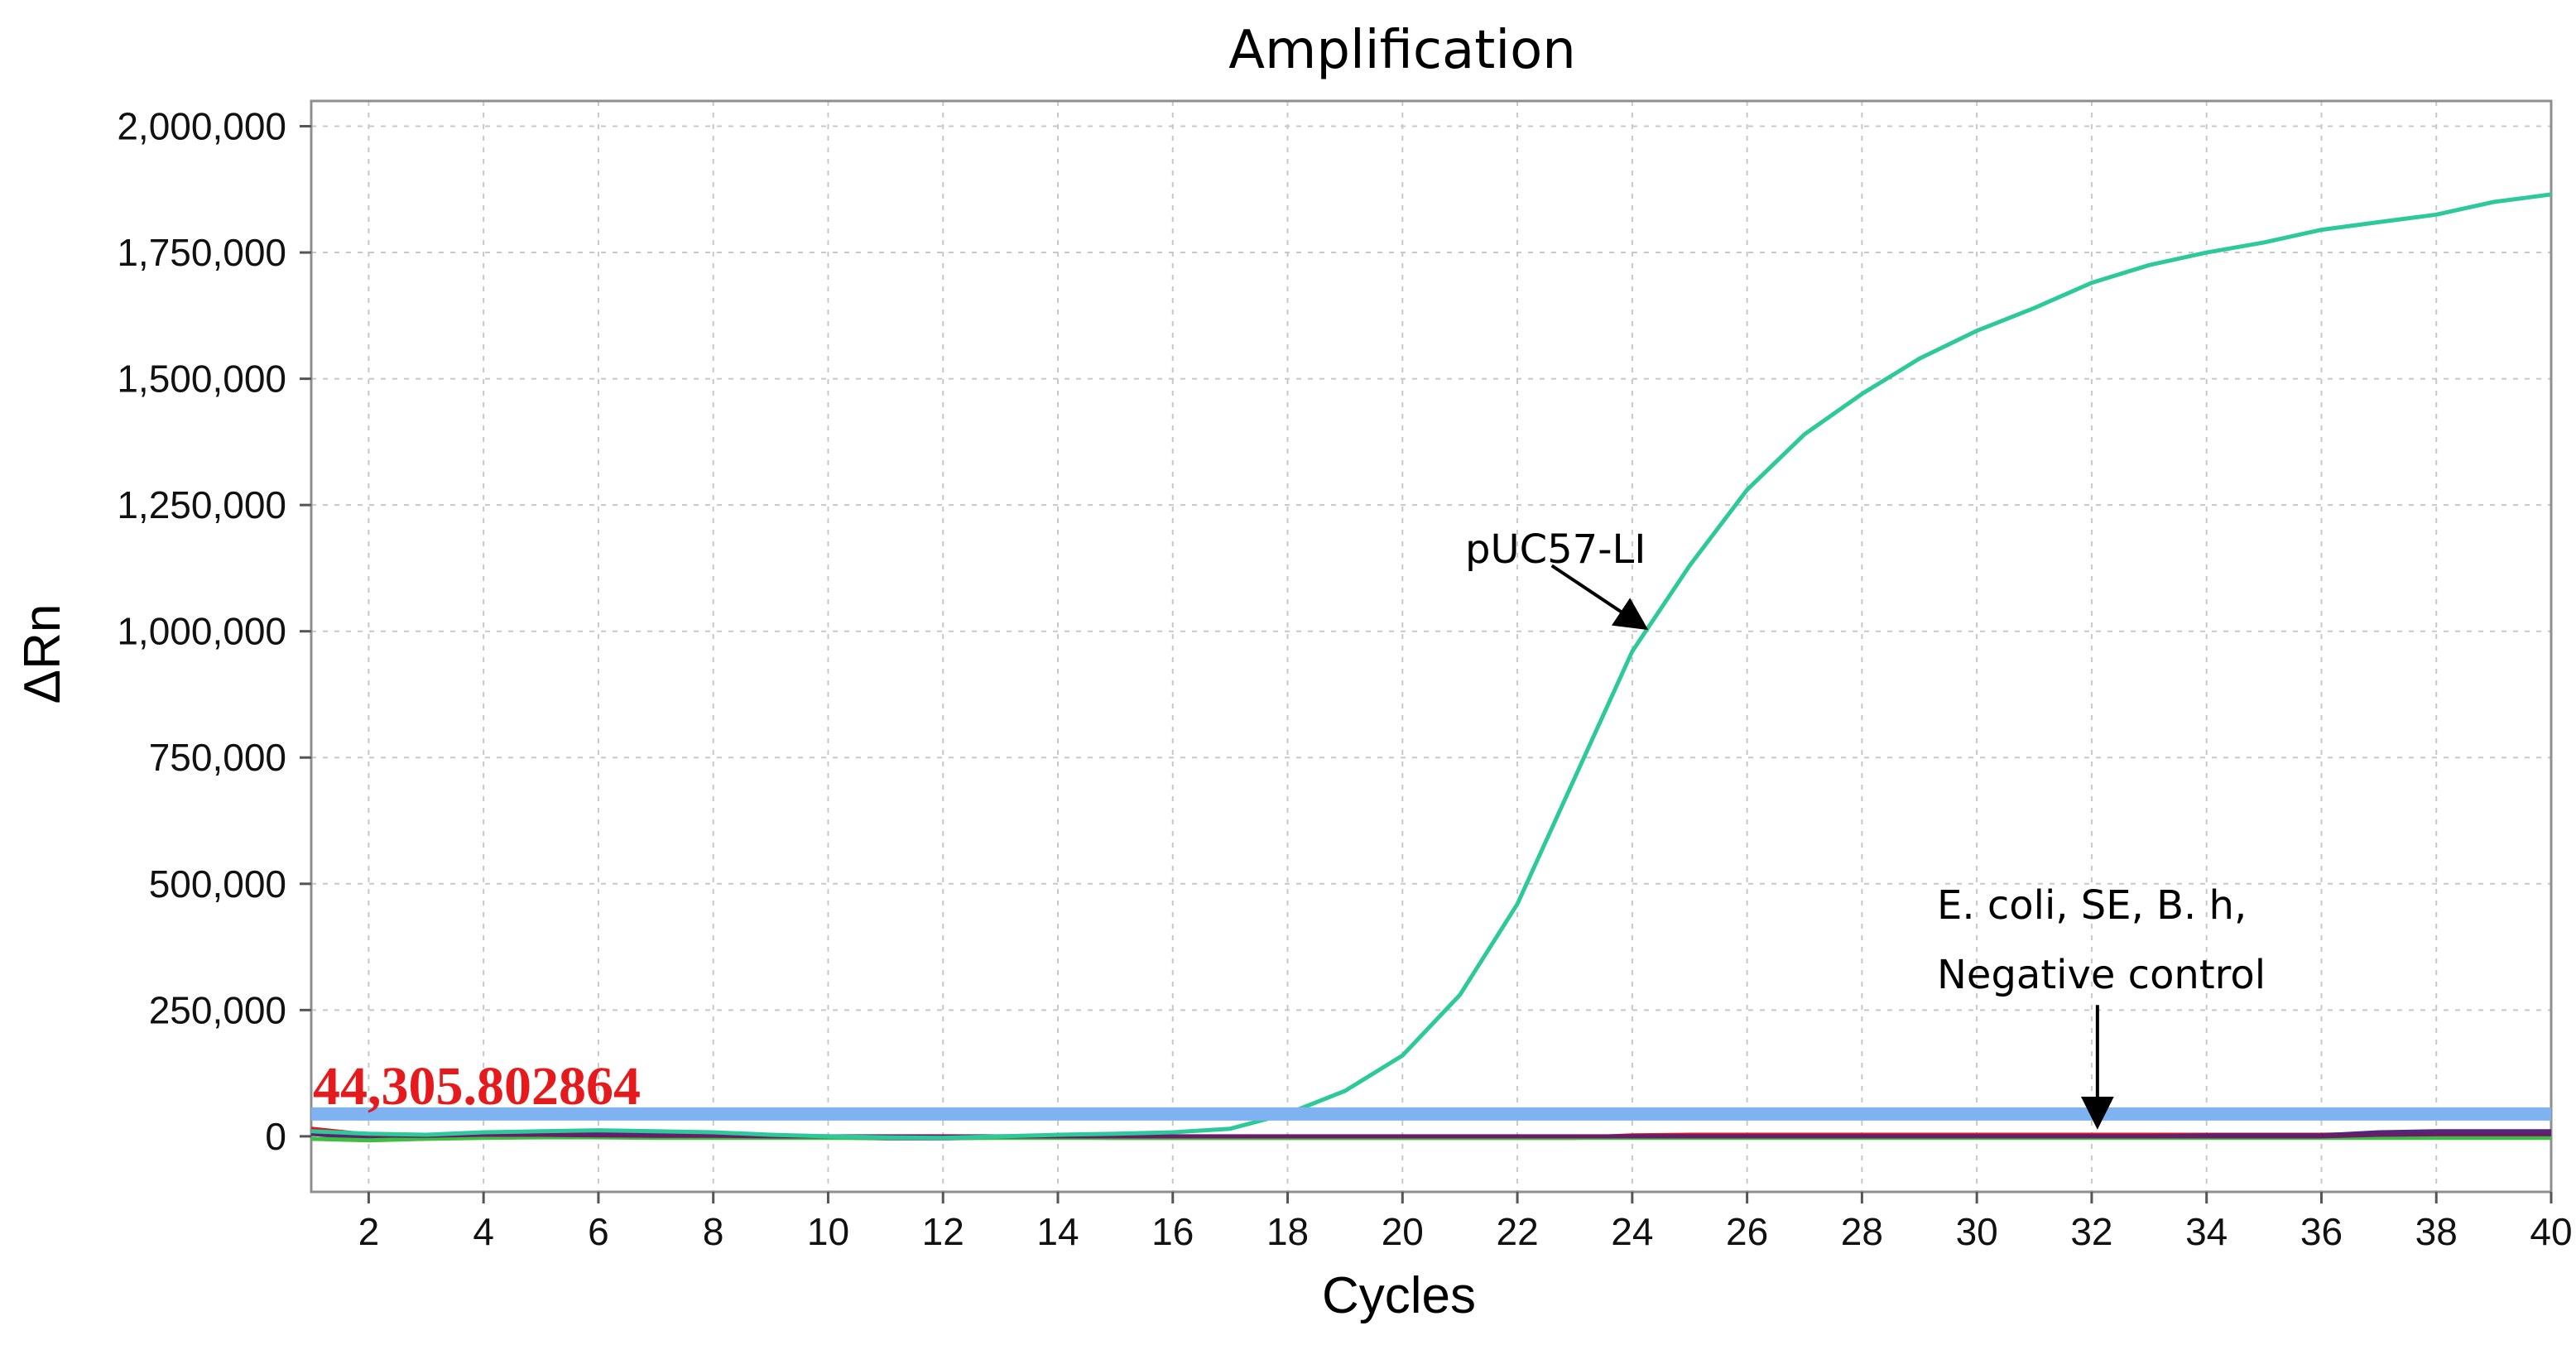 The height and width of the screenshot is (1345, 2576). What do you see at coordinates (1555, 549) in the screenshot?
I see `annotation-puc57-label: pUC57-LI` at bounding box center [1555, 549].